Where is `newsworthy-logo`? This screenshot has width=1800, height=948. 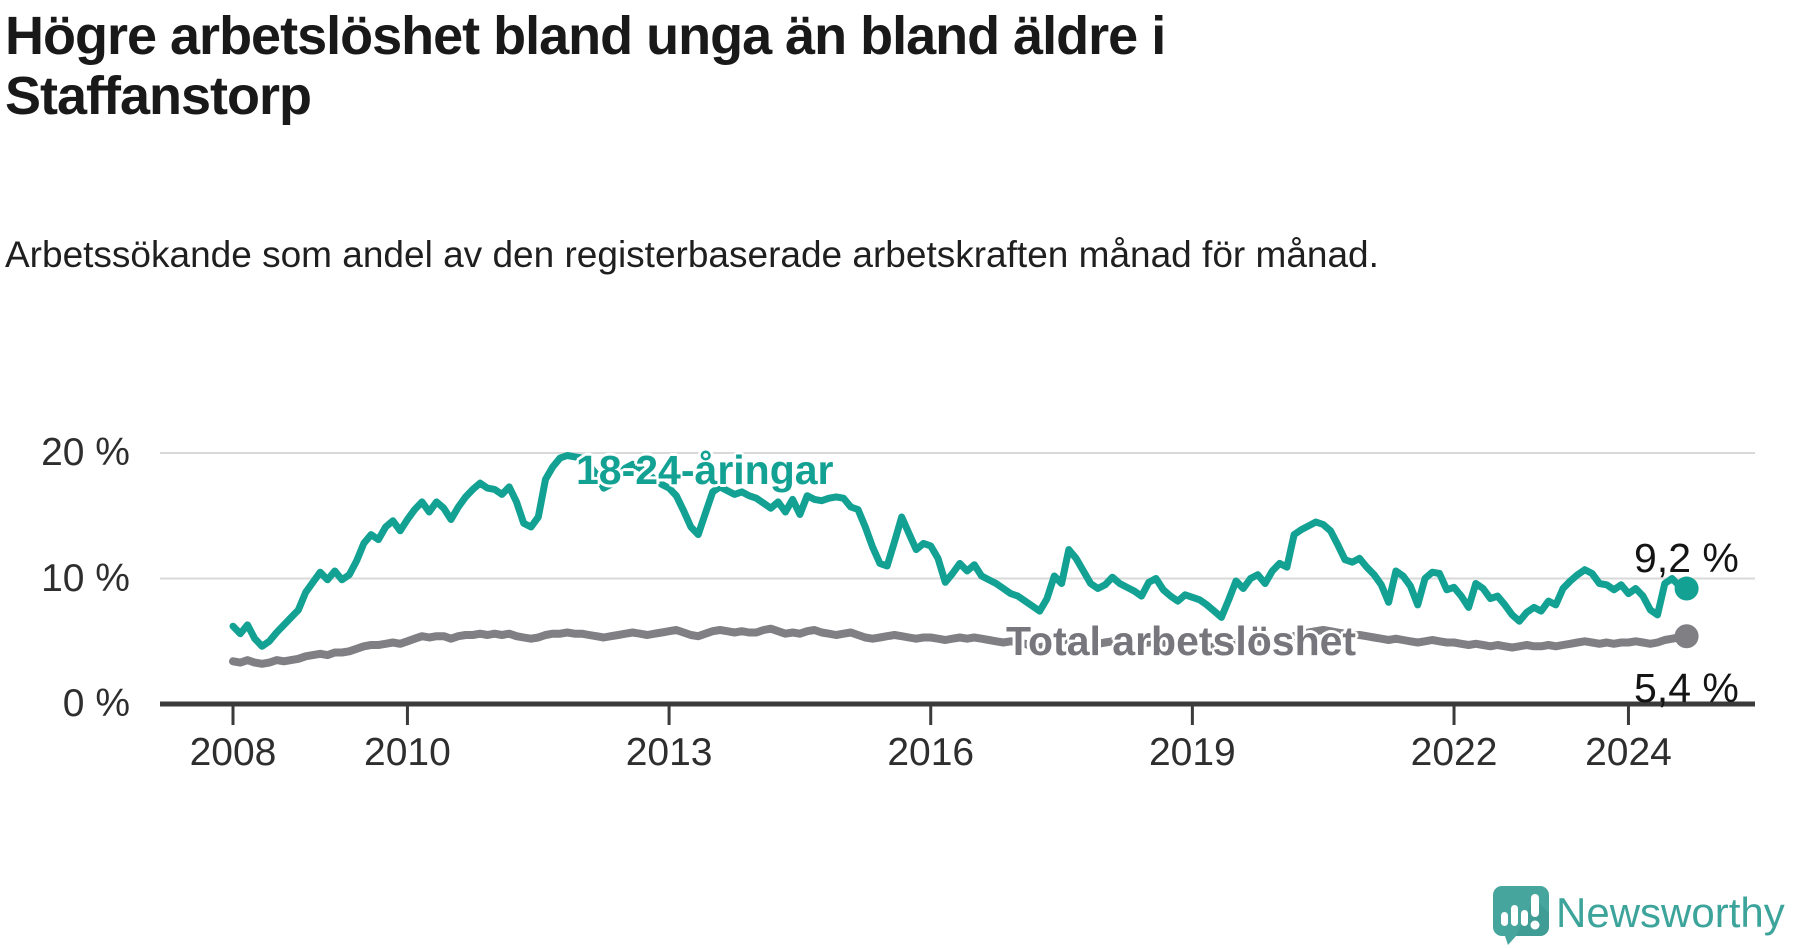
newsworthy-logo is located at coordinates (1644, 915).